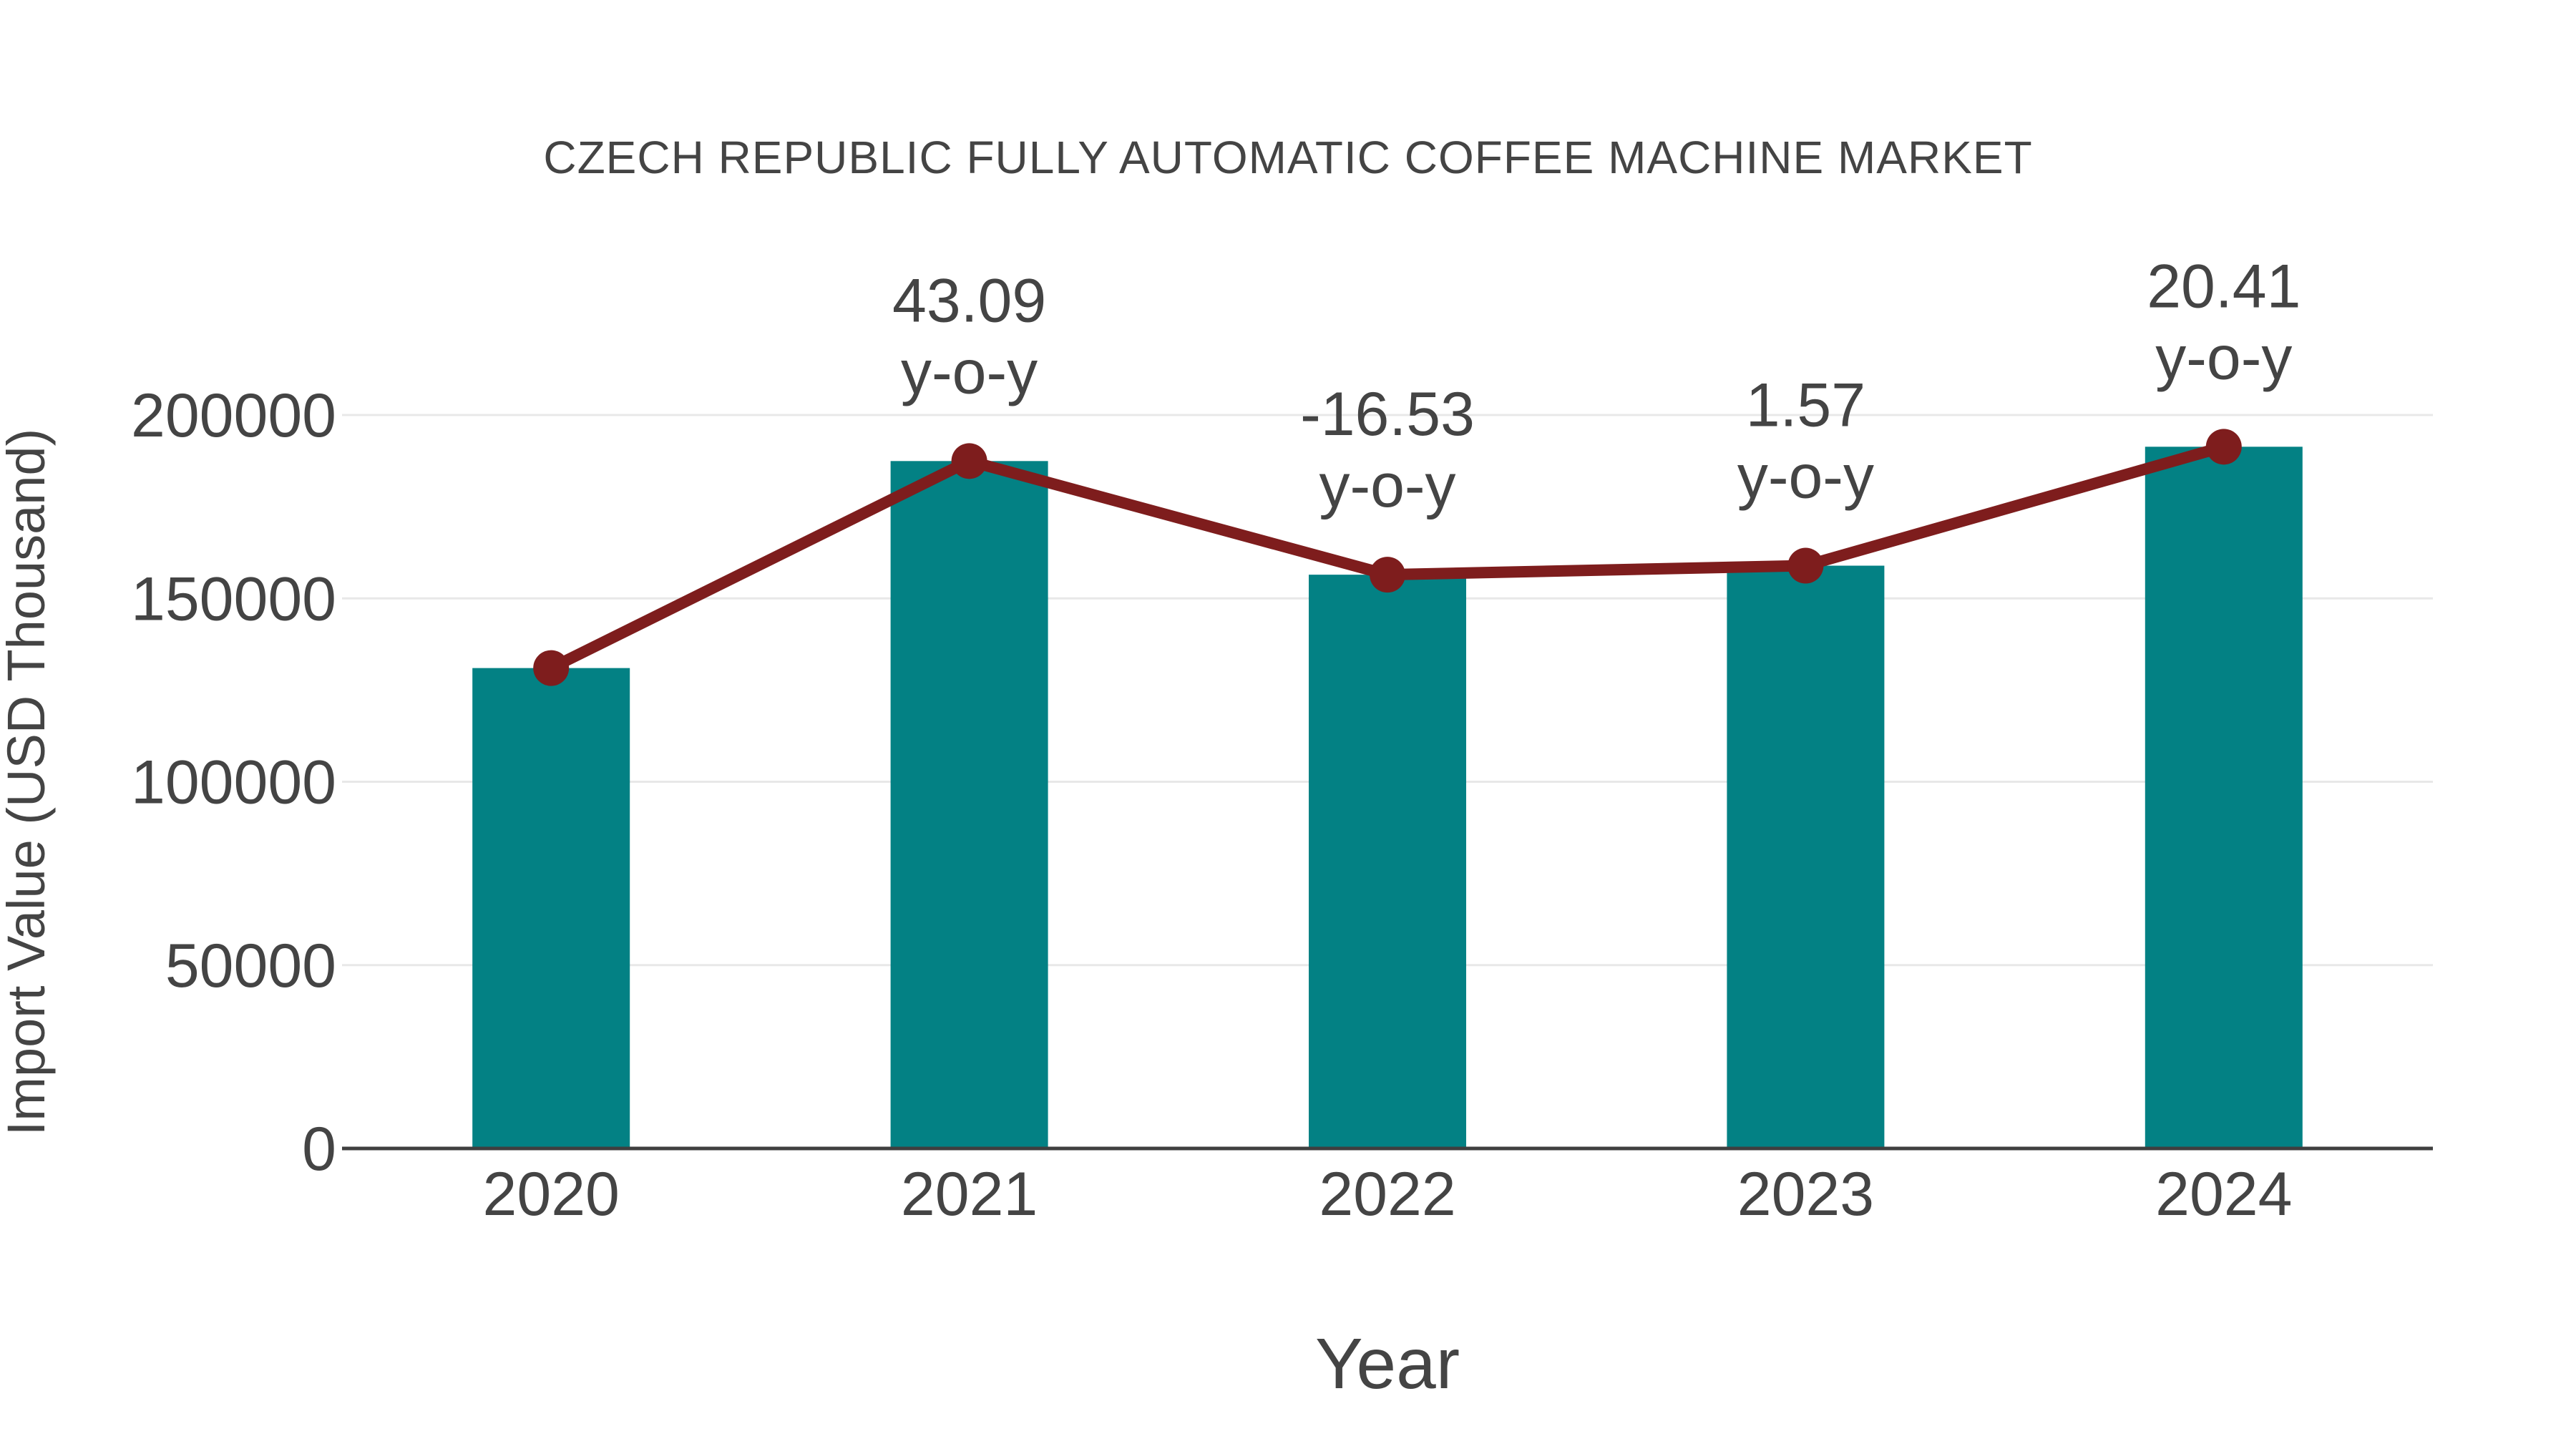 This screenshot has width=2576, height=1449. I want to click on x-tick-label-2023: 2023, so click(1805, 1194).